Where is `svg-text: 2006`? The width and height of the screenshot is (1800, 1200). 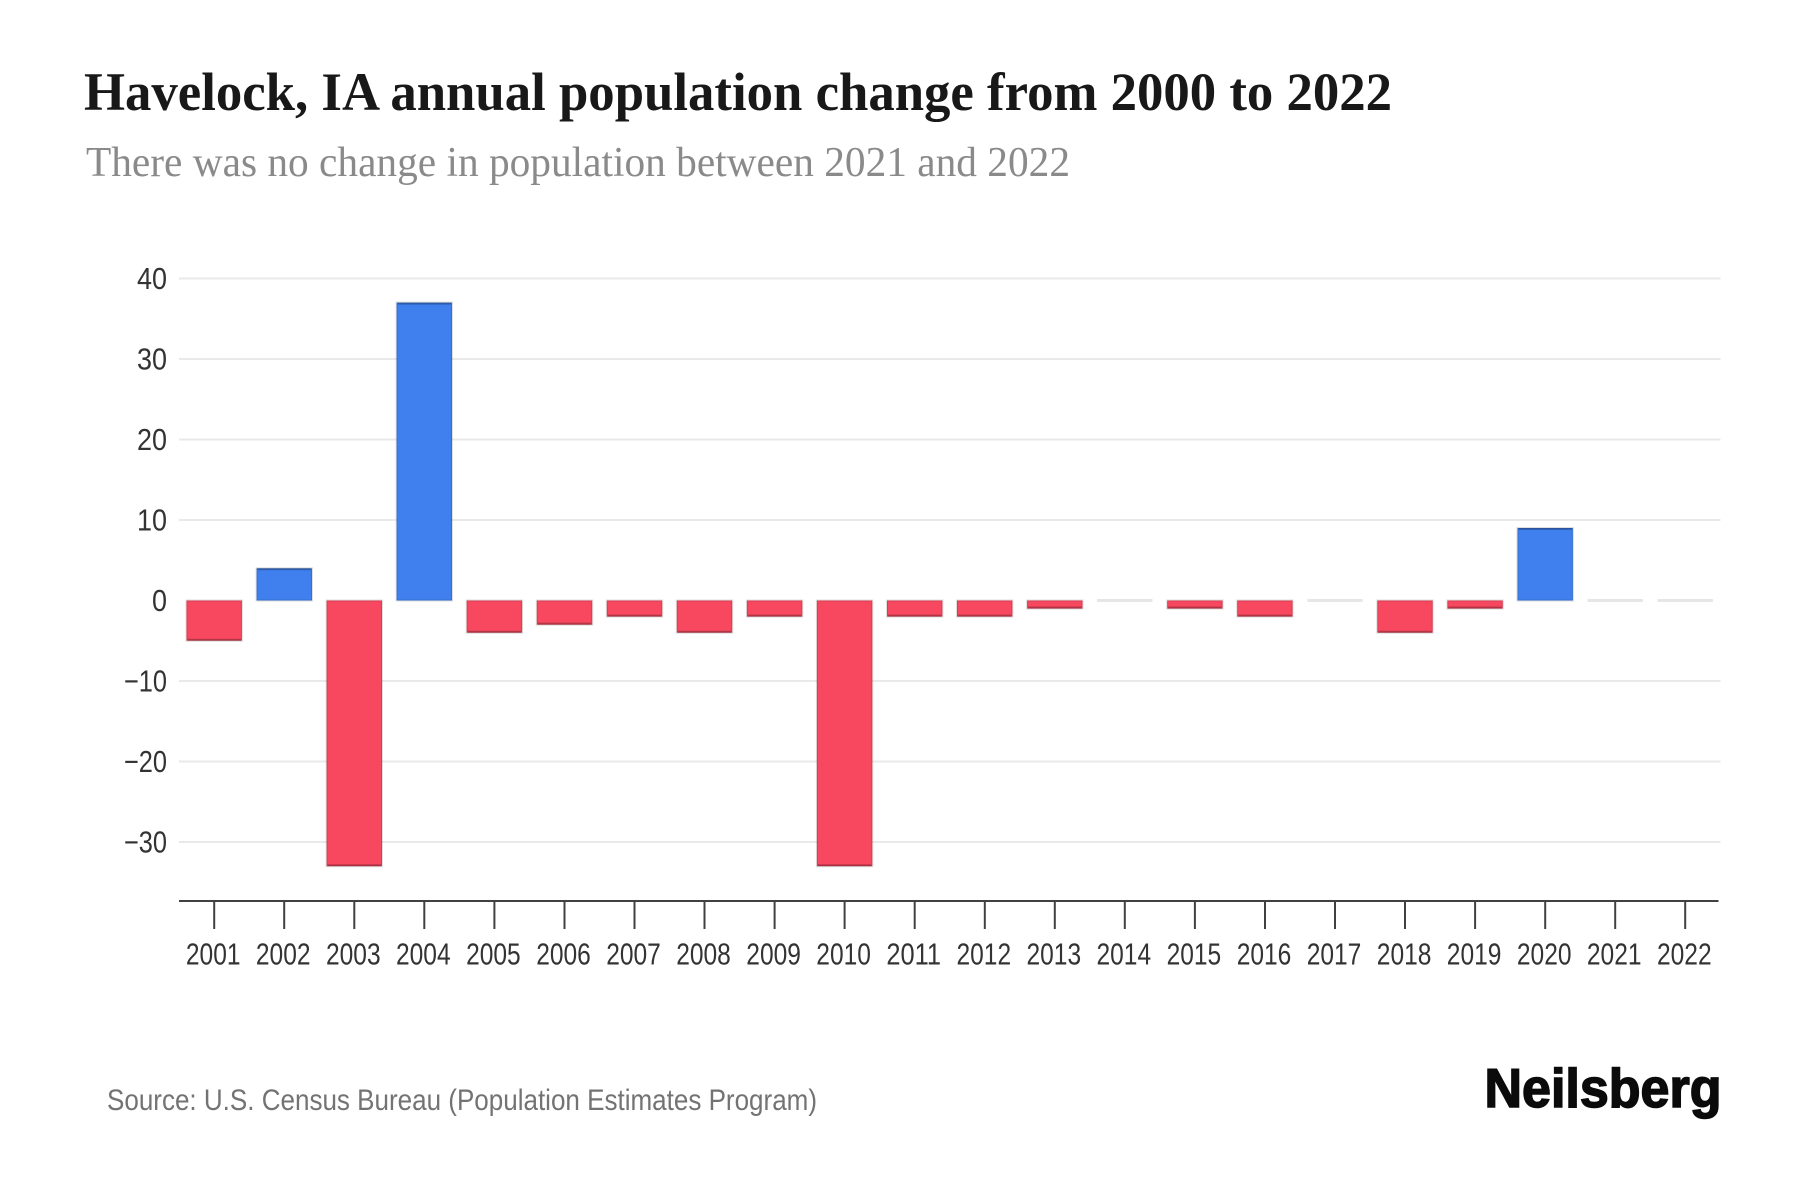
svg-text: 2006 is located at coordinates (563, 955).